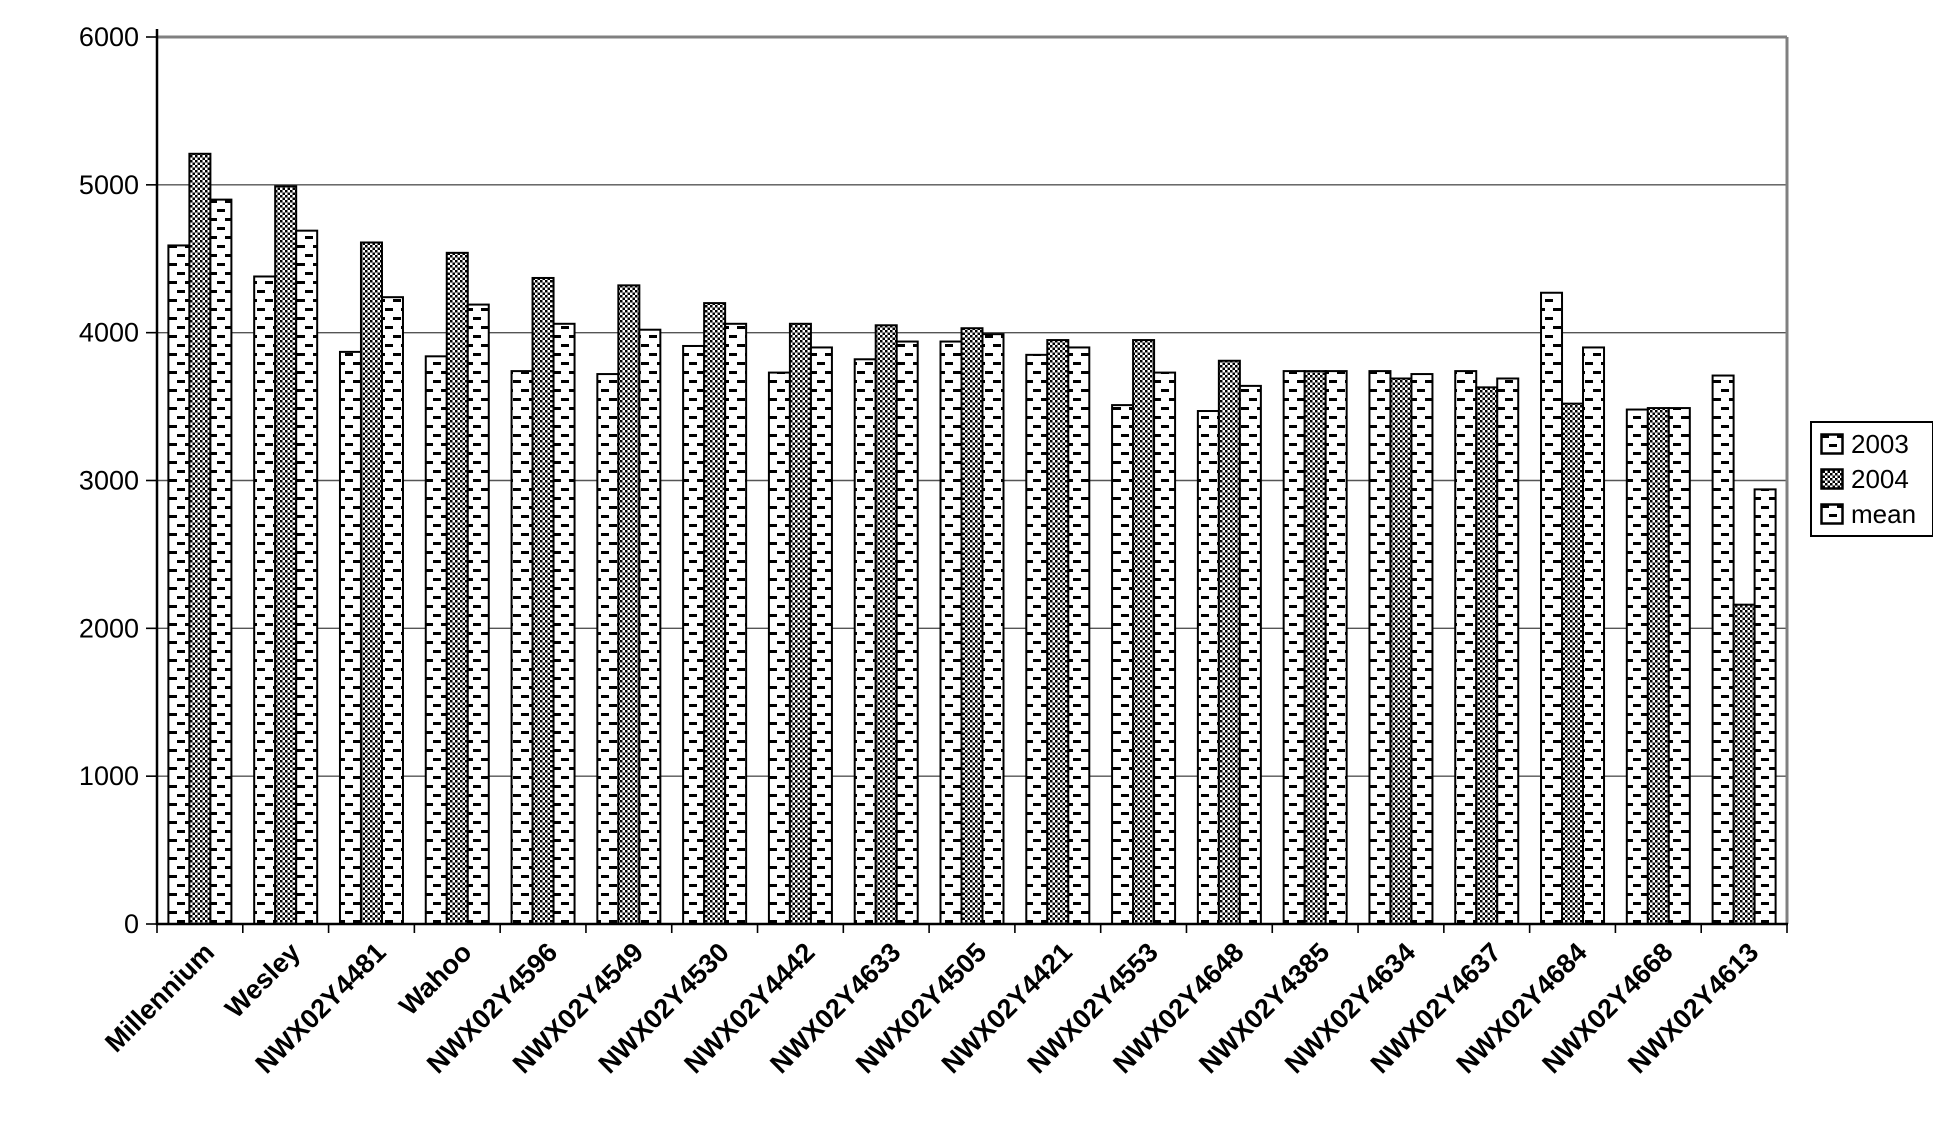 Image resolution: width=1933 pixels, height=1140 pixels. I want to click on bar-2004-Wesley, so click(286, 555).